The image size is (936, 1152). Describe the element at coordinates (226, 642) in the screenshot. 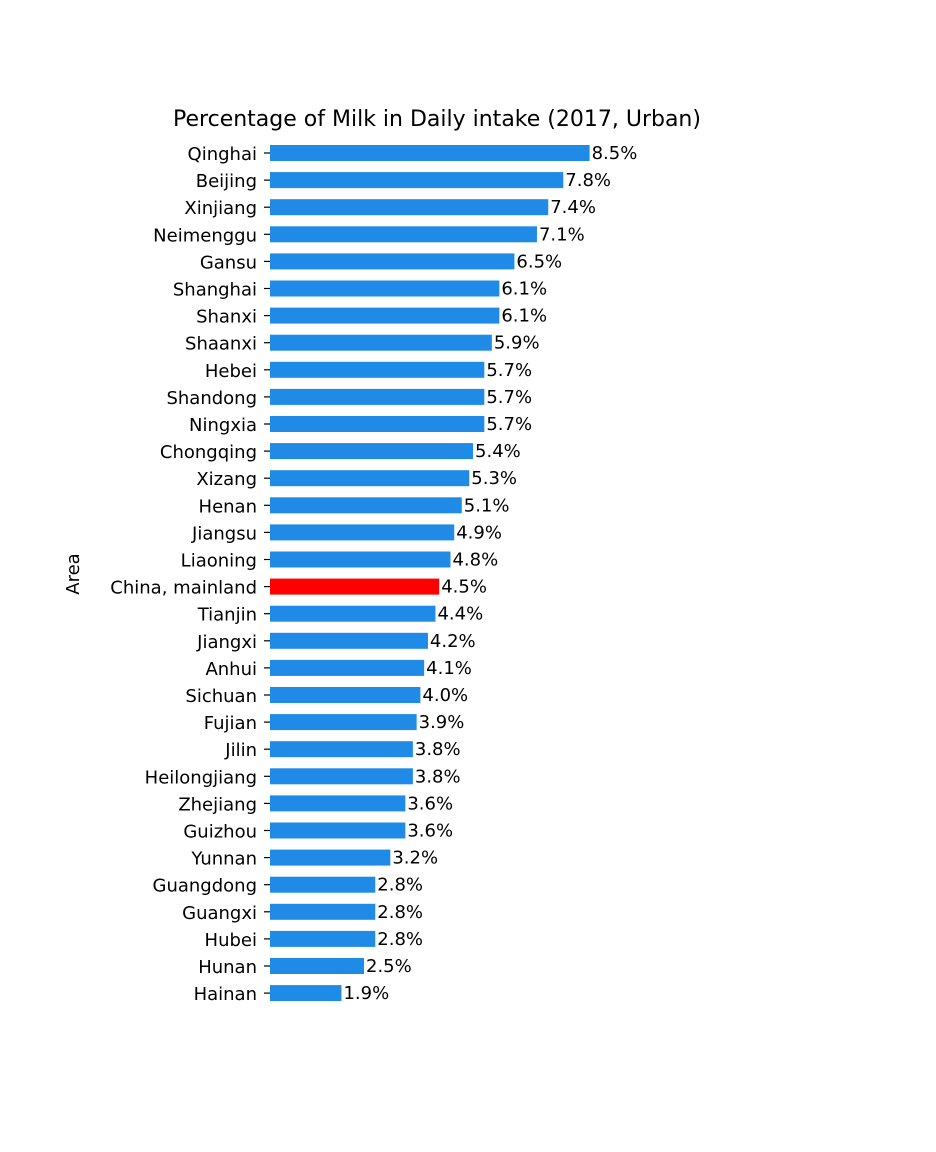

I see `y-tick-label-jiangxi: Jiangxi` at that location.